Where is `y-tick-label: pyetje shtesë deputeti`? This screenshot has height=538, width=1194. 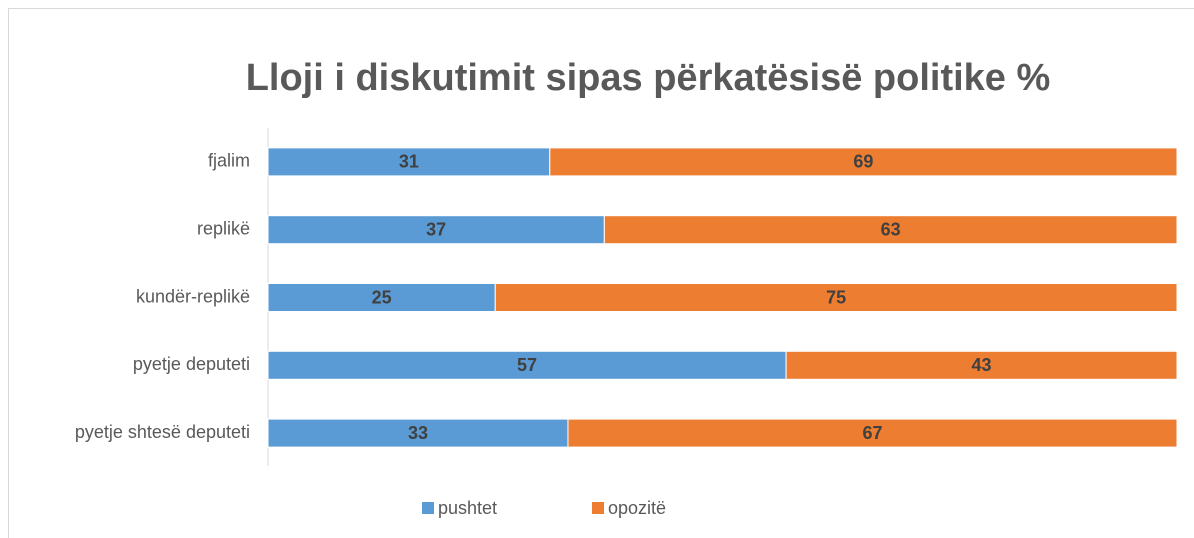 y-tick-label: pyetje shtesë deputeti is located at coordinates (162, 432).